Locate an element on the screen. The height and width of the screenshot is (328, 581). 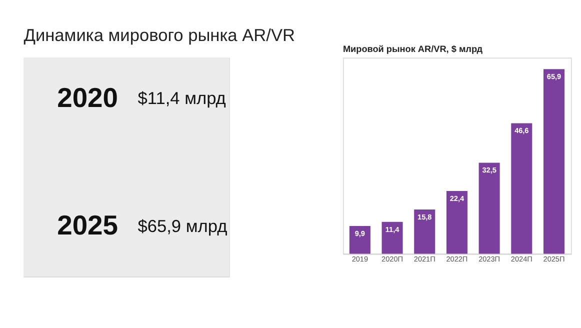
x-tick-label: 2023П is located at coordinates (489, 259).